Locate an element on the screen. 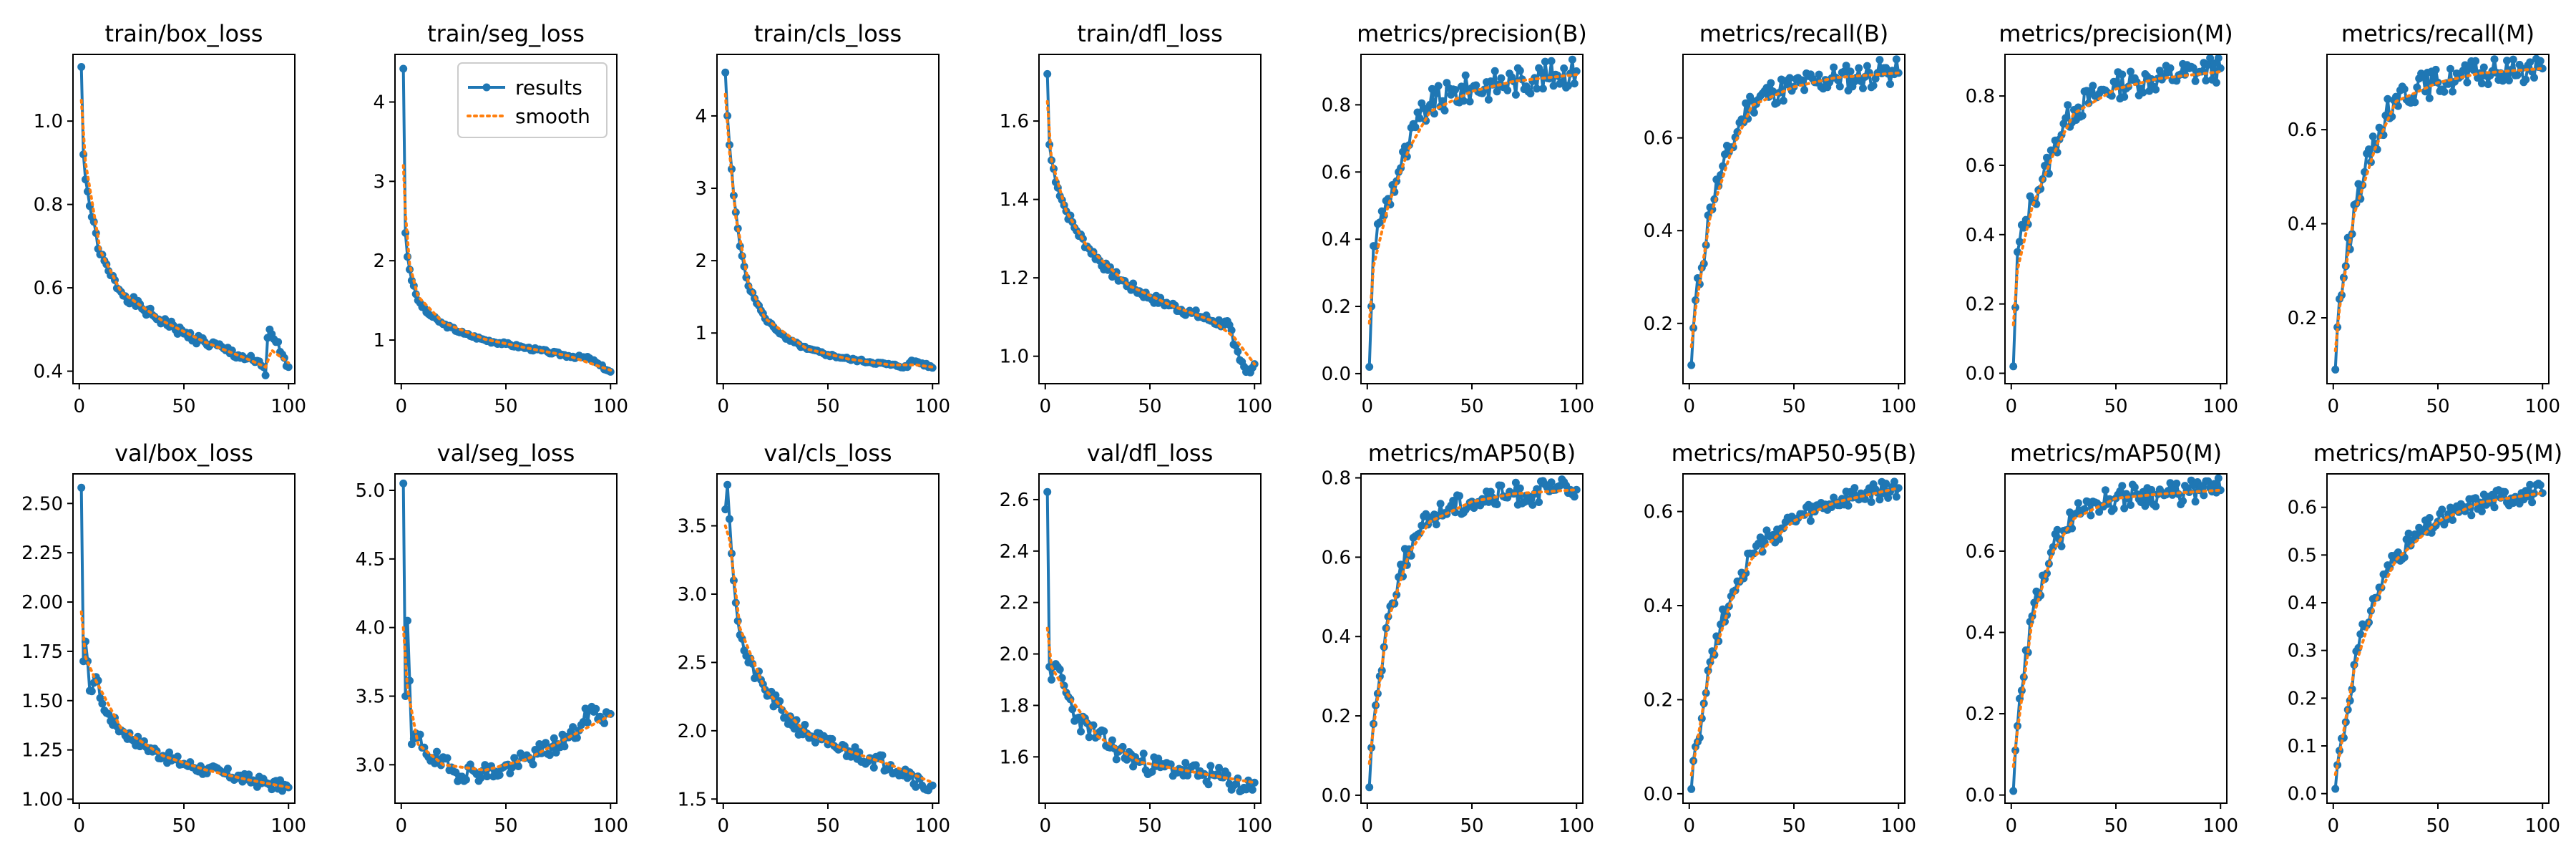  y-tick-label: 2.25 is located at coordinates (42, 553).